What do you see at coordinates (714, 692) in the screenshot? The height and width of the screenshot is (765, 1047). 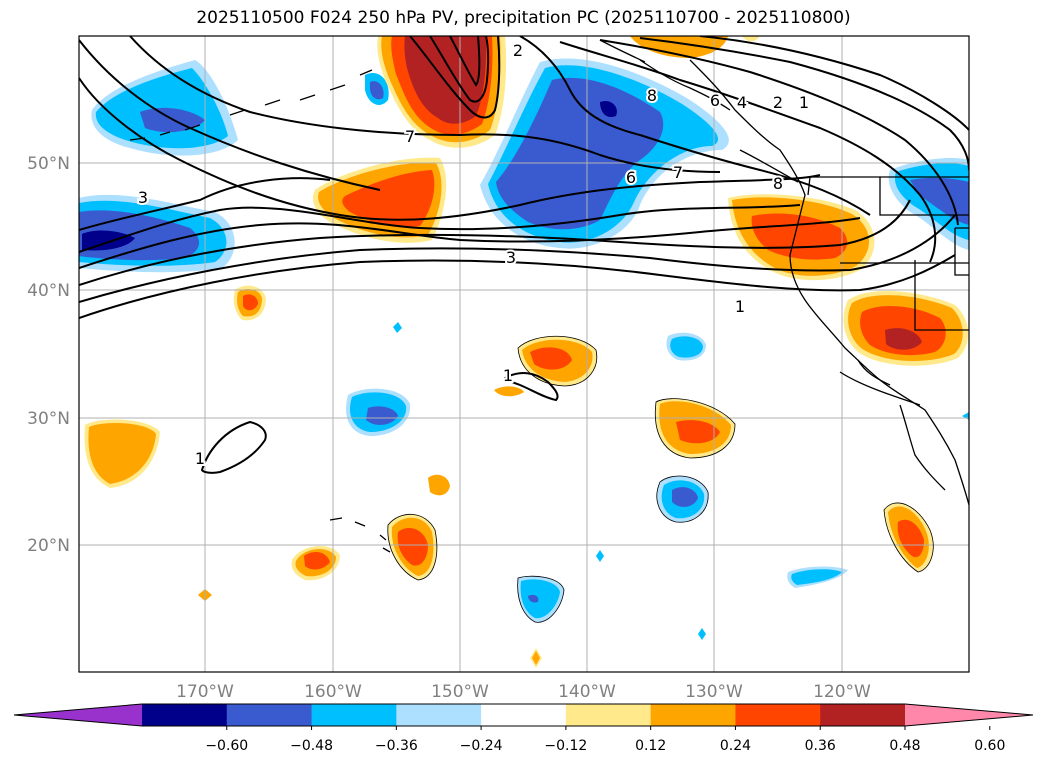 I see `lon-label-130w: 130°W` at bounding box center [714, 692].